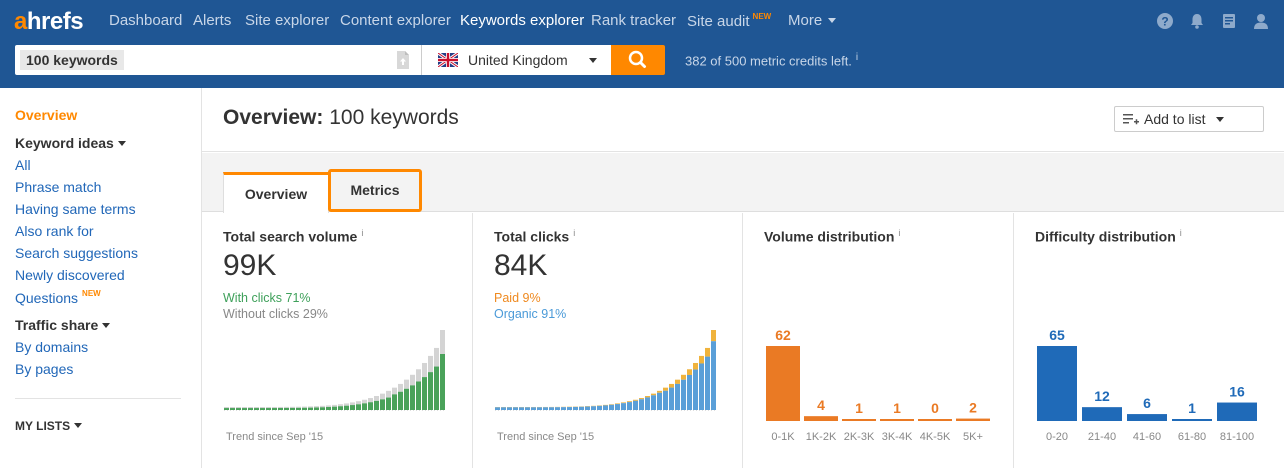  I want to click on nav-keywords-explorer: Keywords explorer, so click(522, 20).